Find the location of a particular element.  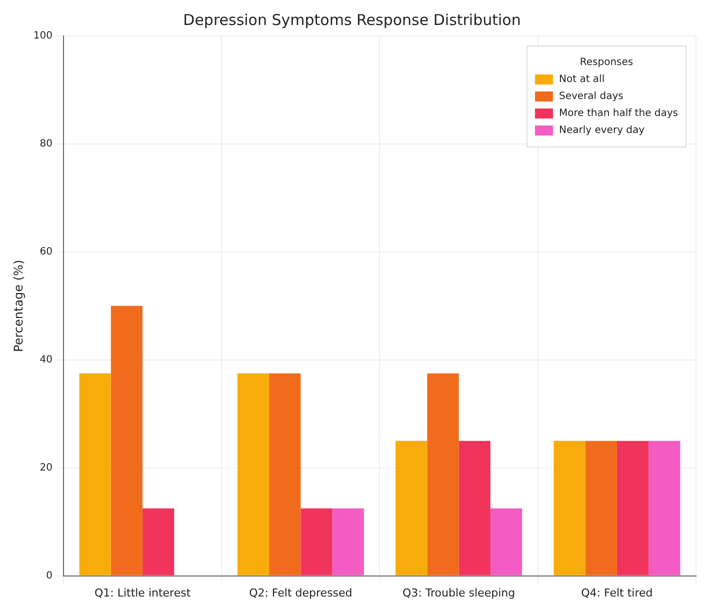

x-tick-label: Q3: Trouble sleeping is located at coordinates (459, 593).